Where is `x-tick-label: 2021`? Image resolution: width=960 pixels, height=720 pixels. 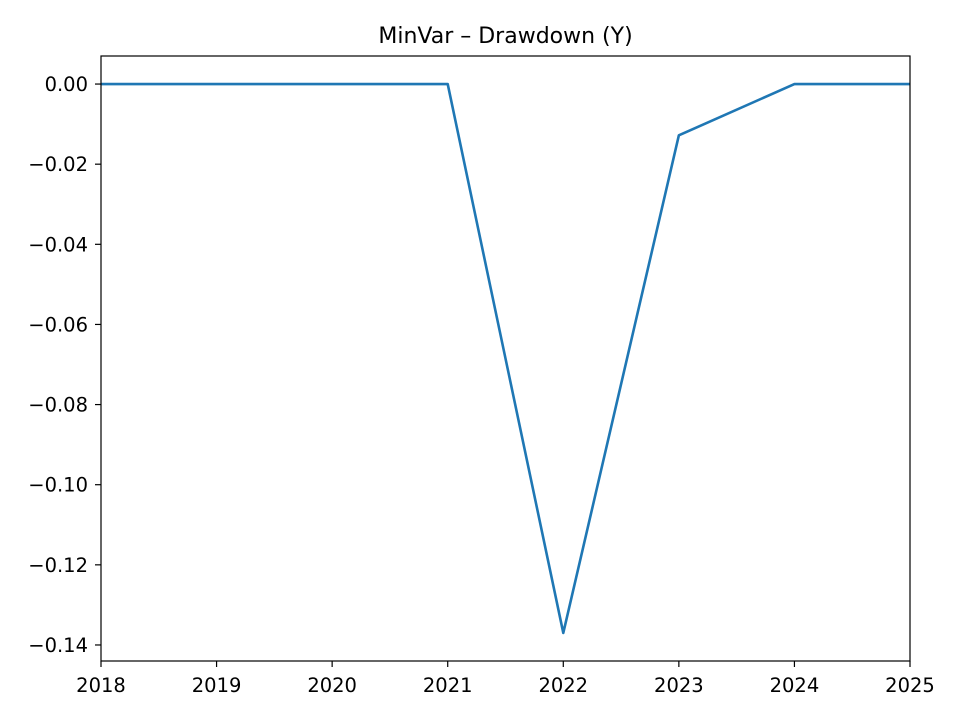
x-tick-label: 2021 is located at coordinates (448, 685).